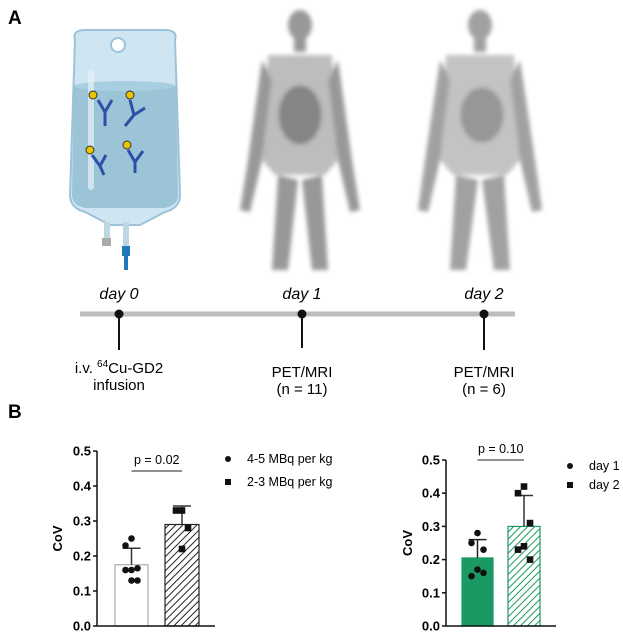  I want to click on event-label-line2: (n = 11), so click(302, 389).